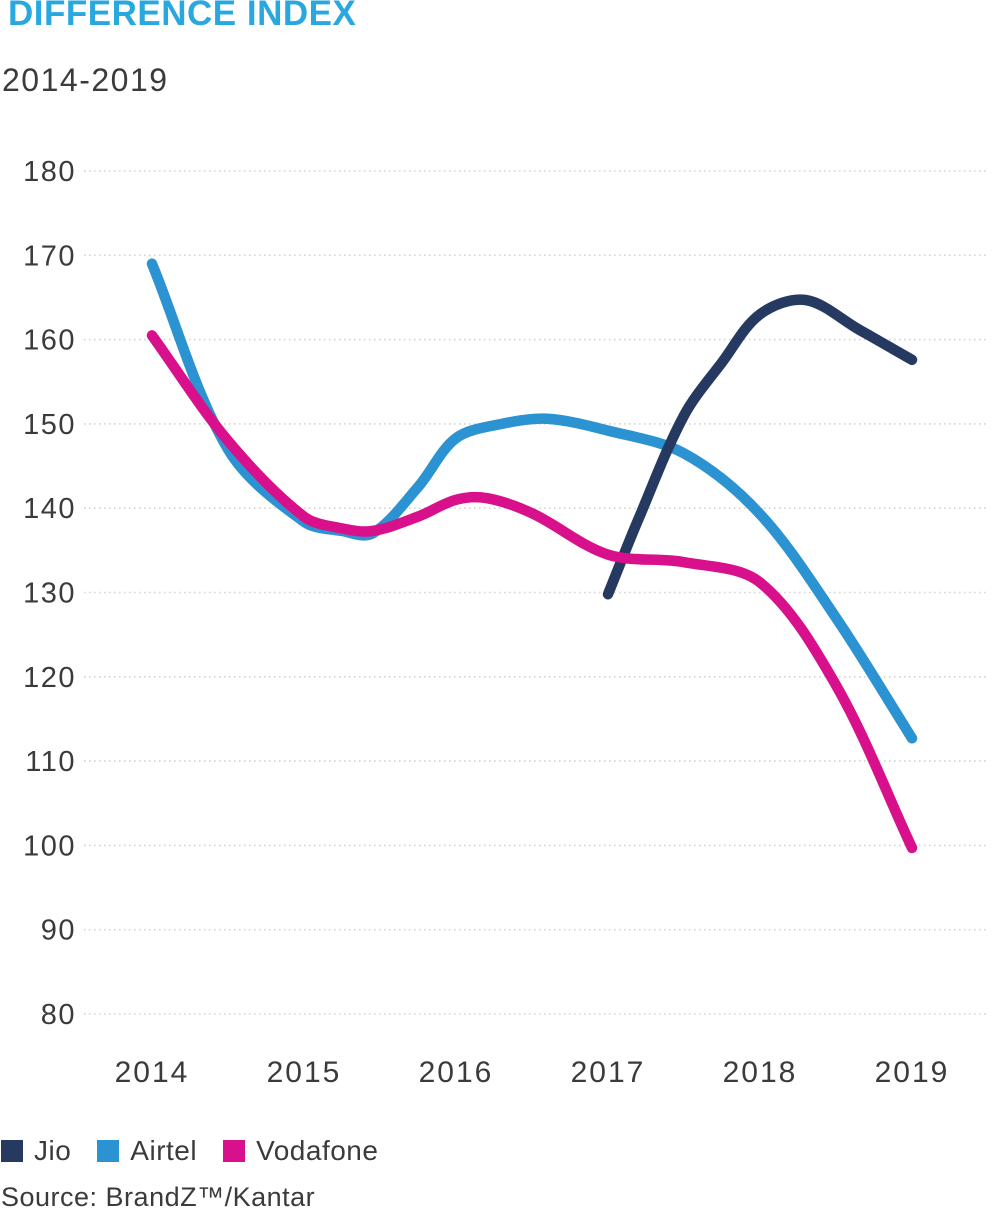  Describe the element at coordinates (456, 1072) in the screenshot. I see `x-axis-label-2016: 2016` at that location.